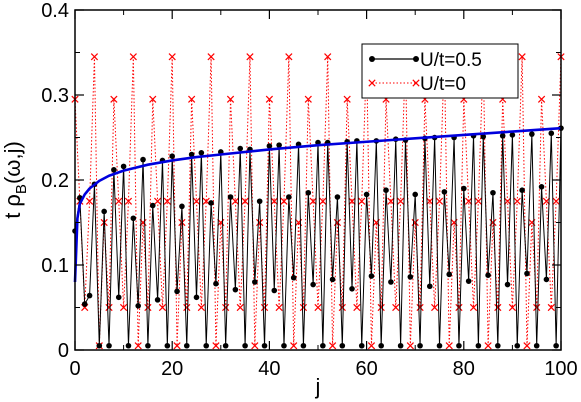 The height and width of the screenshot is (402, 581). I want to click on legend-marker-u0-right-cross, so click(416, 83).